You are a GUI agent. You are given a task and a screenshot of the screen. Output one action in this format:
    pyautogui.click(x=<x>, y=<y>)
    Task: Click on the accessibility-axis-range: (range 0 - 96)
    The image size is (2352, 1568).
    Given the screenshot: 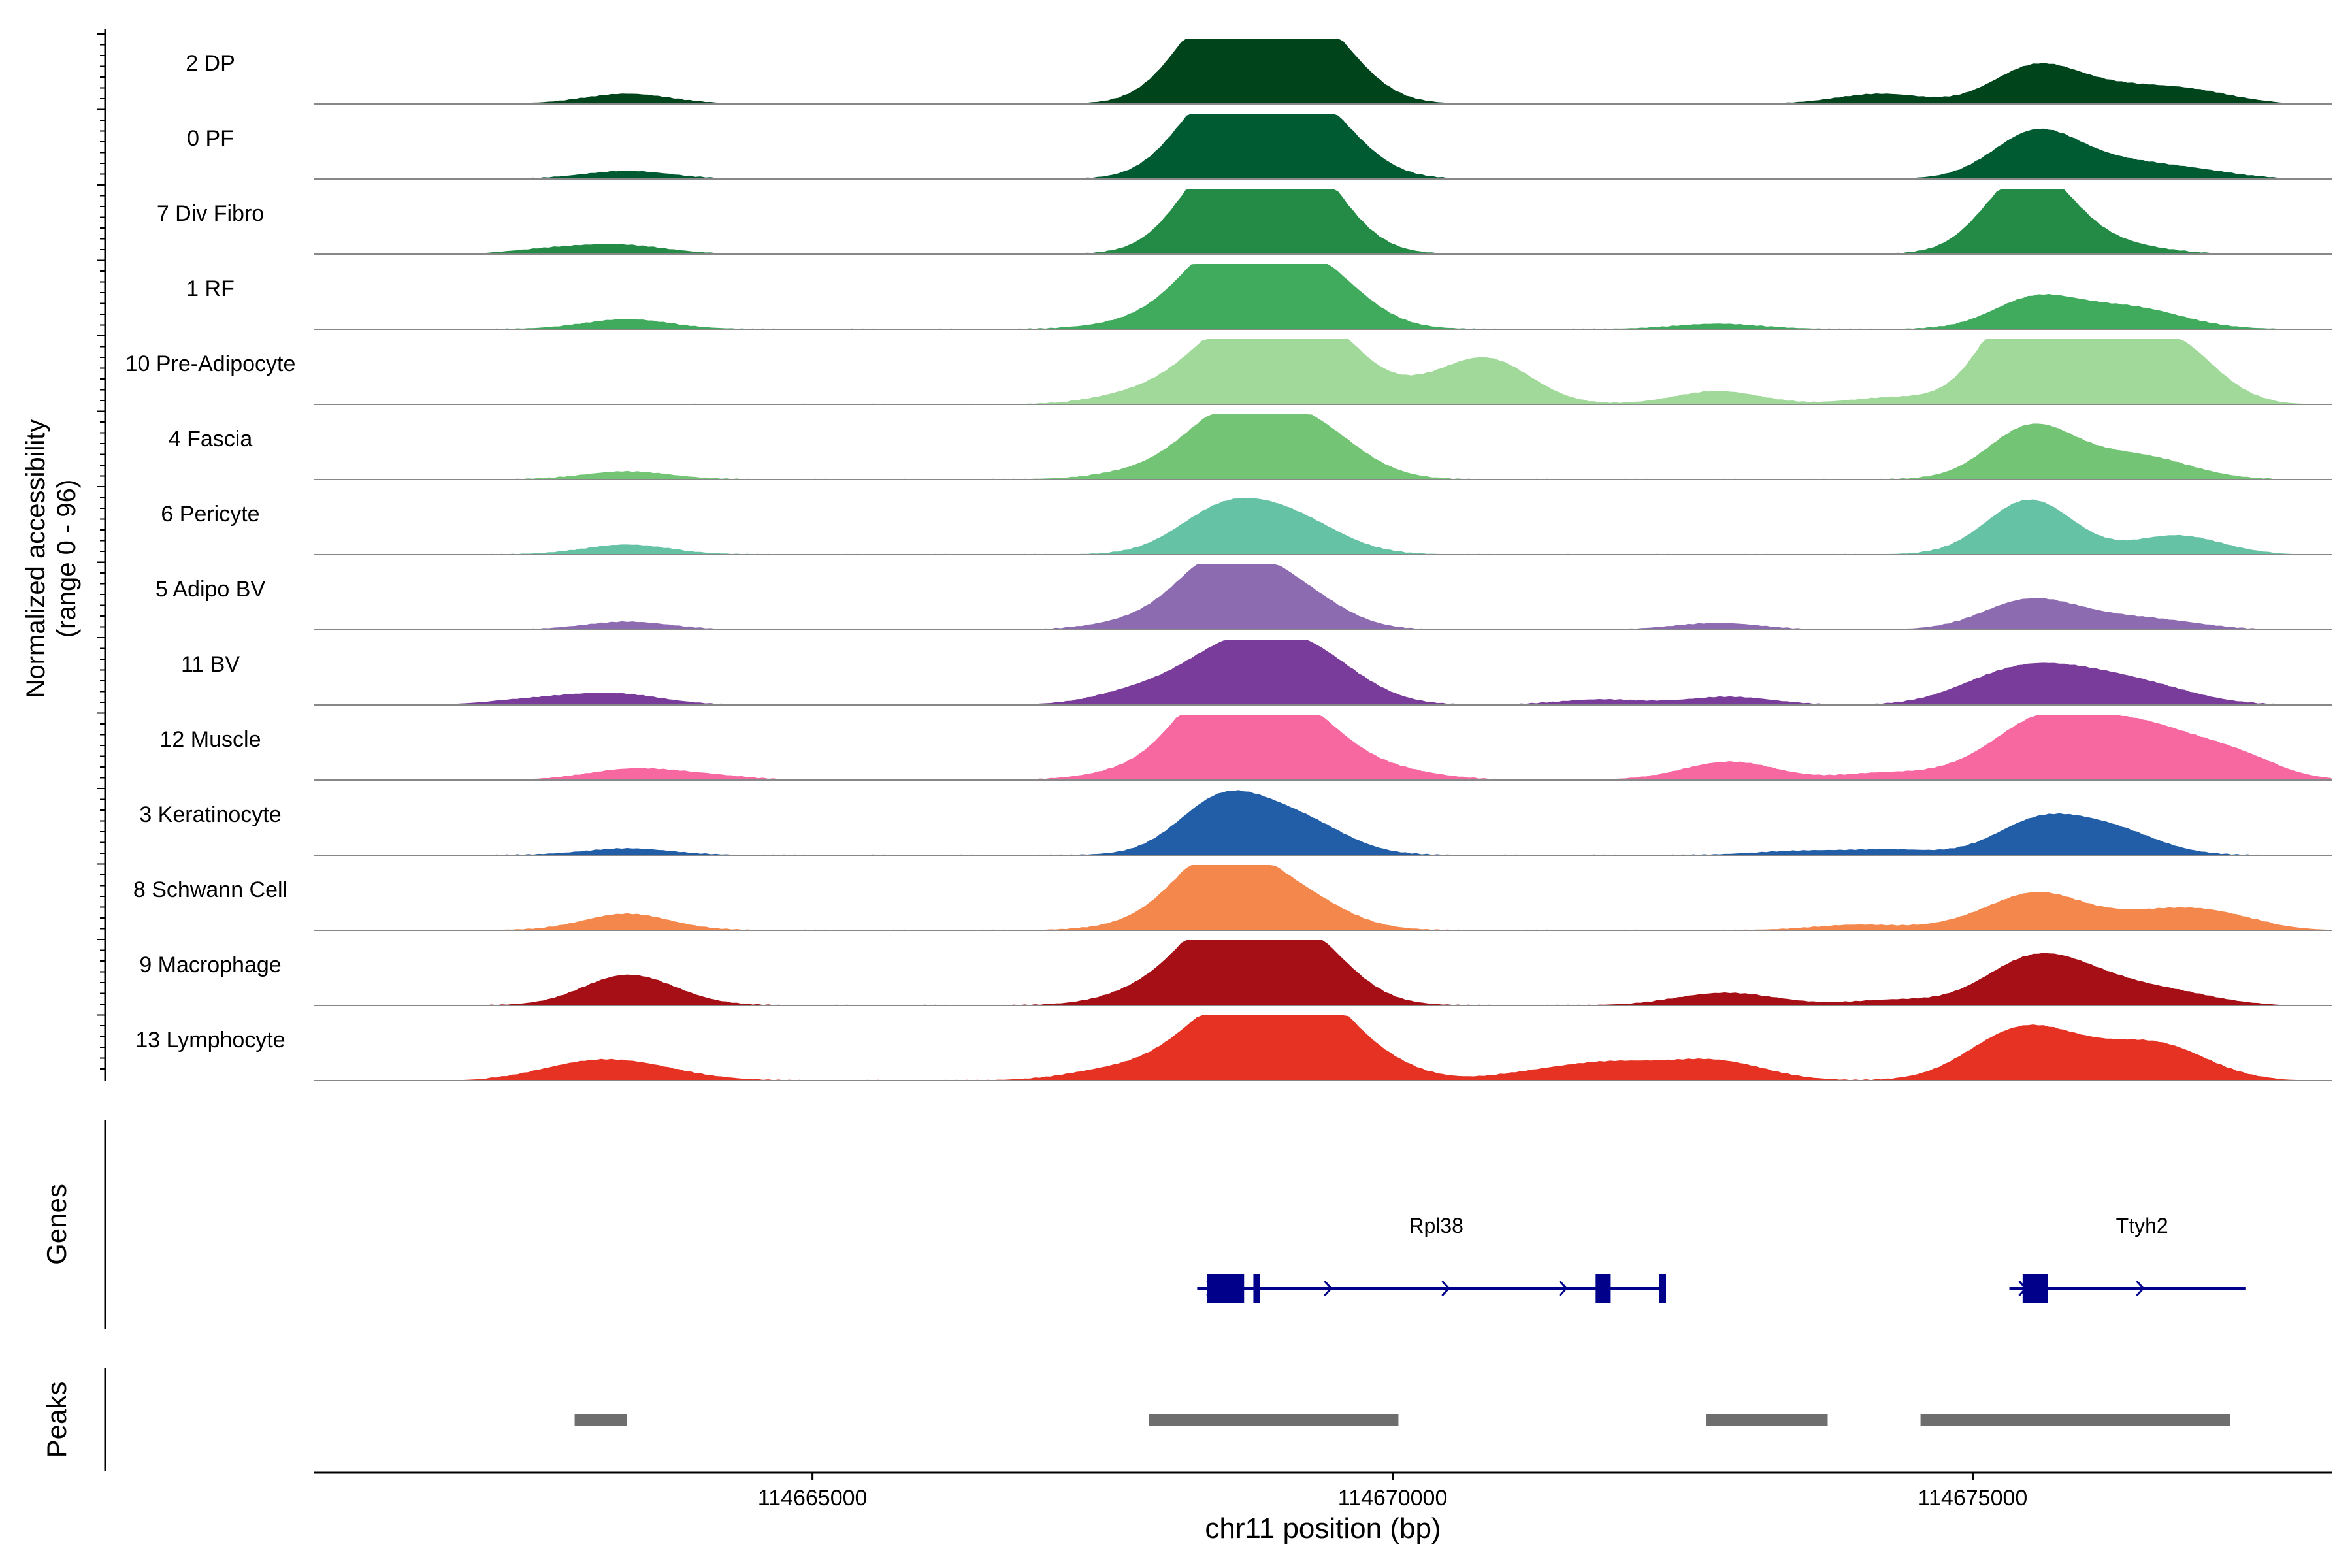 What is the action you would take?
    pyautogui.click(x=66, y=559)
    